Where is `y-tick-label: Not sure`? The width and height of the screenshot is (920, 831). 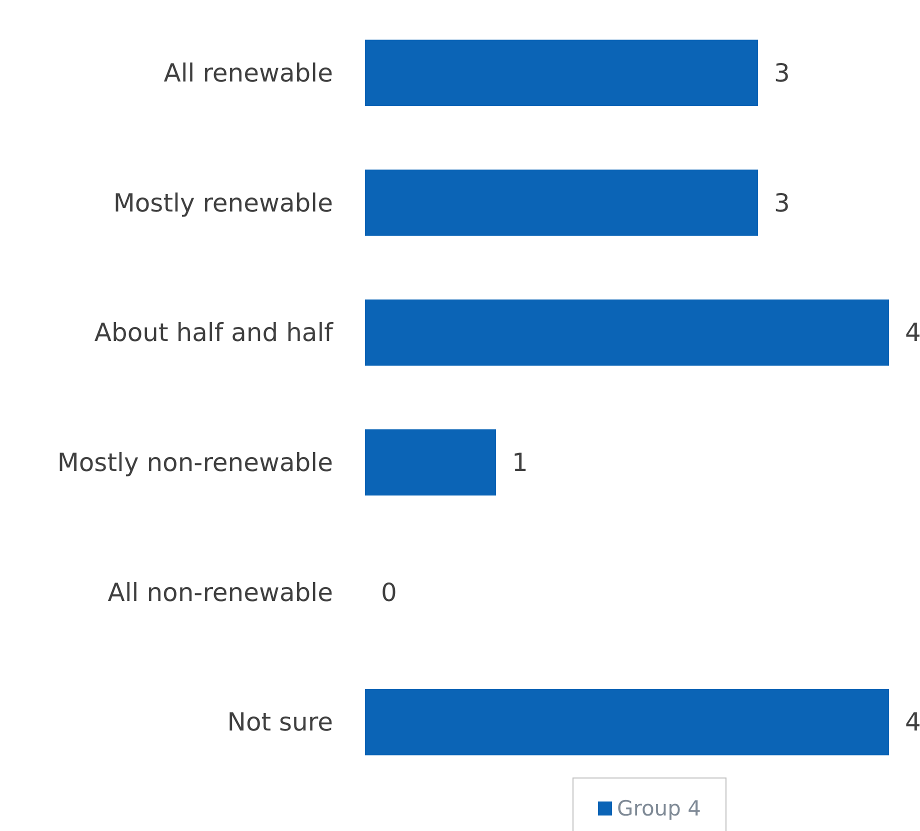
y-tick-label: Not sure is located at coordinates (280, 722).